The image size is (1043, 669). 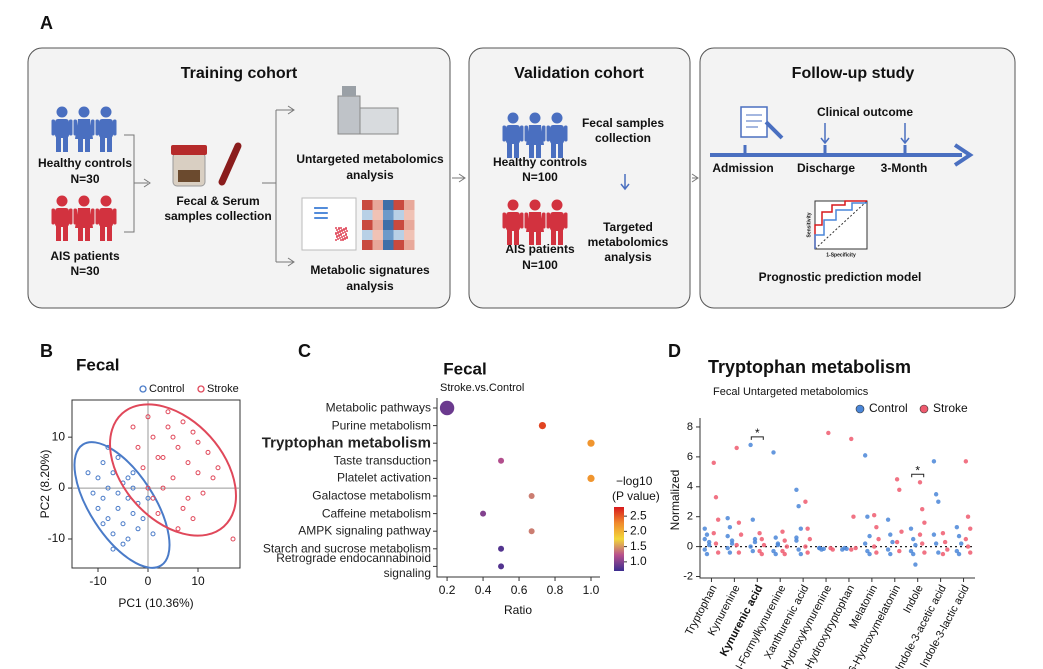 What do you see at coordinates (540, 249) in the screenshot?
I see `group-label: AIS patients` at bounding box center [540, 249].